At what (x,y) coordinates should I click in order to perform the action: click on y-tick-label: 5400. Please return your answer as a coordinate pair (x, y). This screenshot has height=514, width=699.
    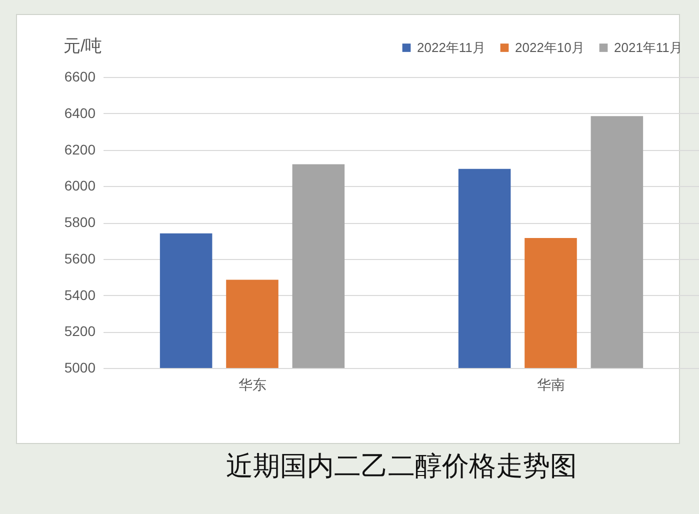
    Looking at the image, I should click on (80, 294).